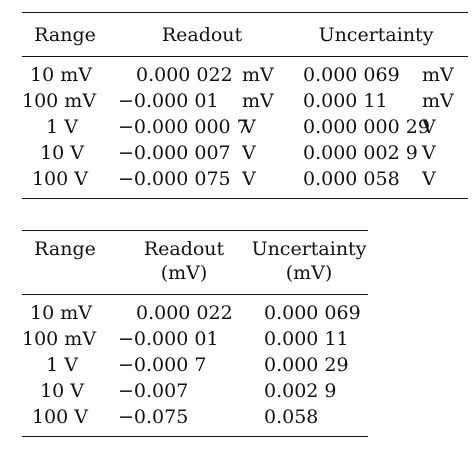 The height and width of the screenshot is (454, 474). Describe the element at coordinates (351, 179) in the screenshot. I see `cell-uncertainty: 0.000 058` at that location.